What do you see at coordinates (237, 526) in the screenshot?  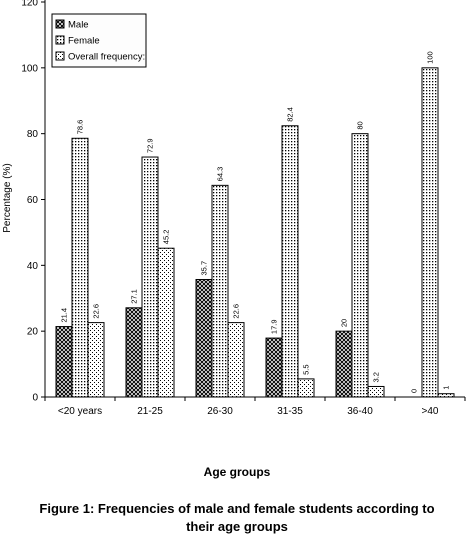 I see `caption-line-2: their age groups` at bounding box center [237, 526].